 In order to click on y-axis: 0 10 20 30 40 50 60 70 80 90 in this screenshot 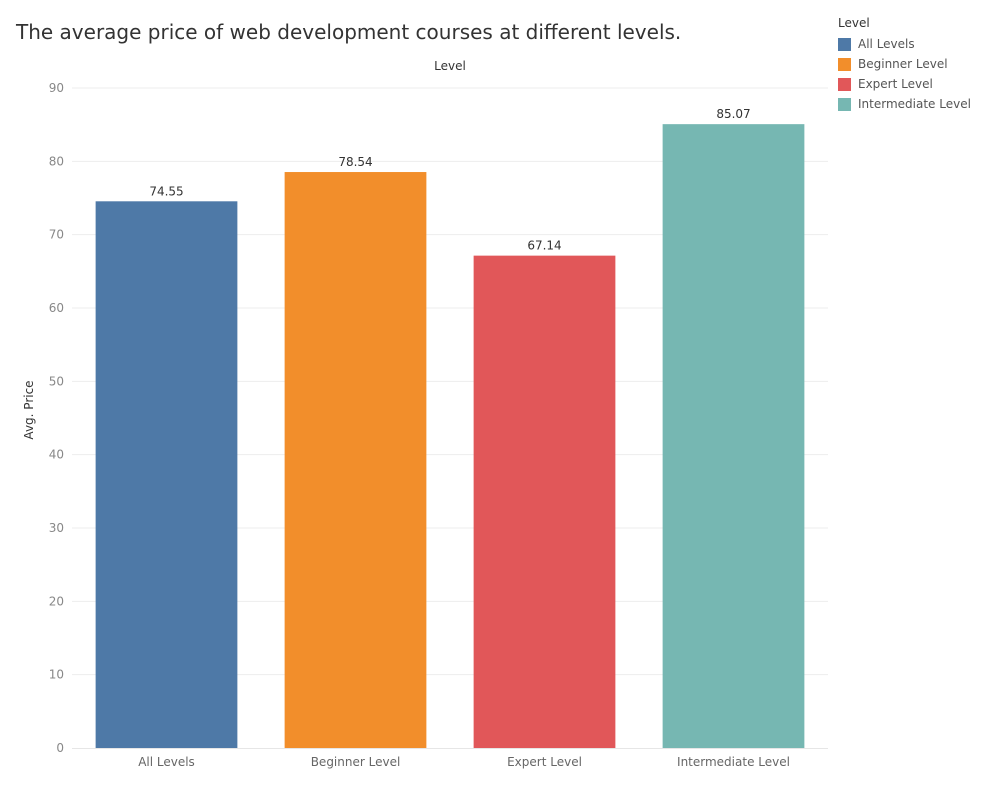, I will do `click(56, 418)`.